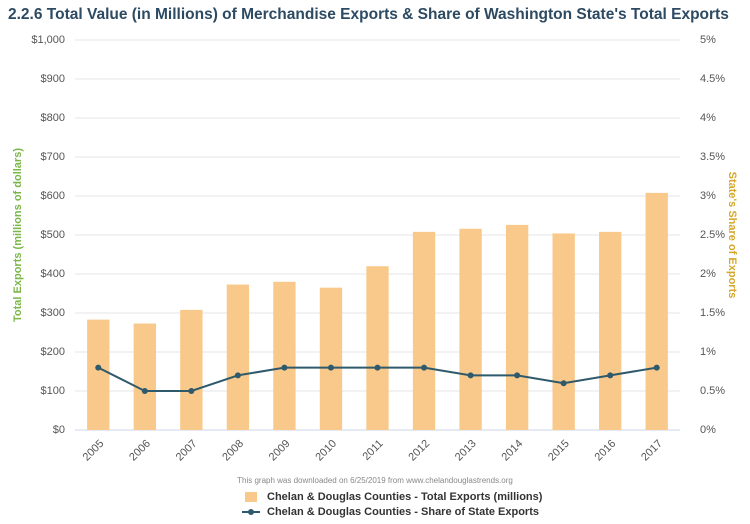 This screenshot has height=524, width=750. I want to click on x-tick-label: 2009, so click(280, 451).